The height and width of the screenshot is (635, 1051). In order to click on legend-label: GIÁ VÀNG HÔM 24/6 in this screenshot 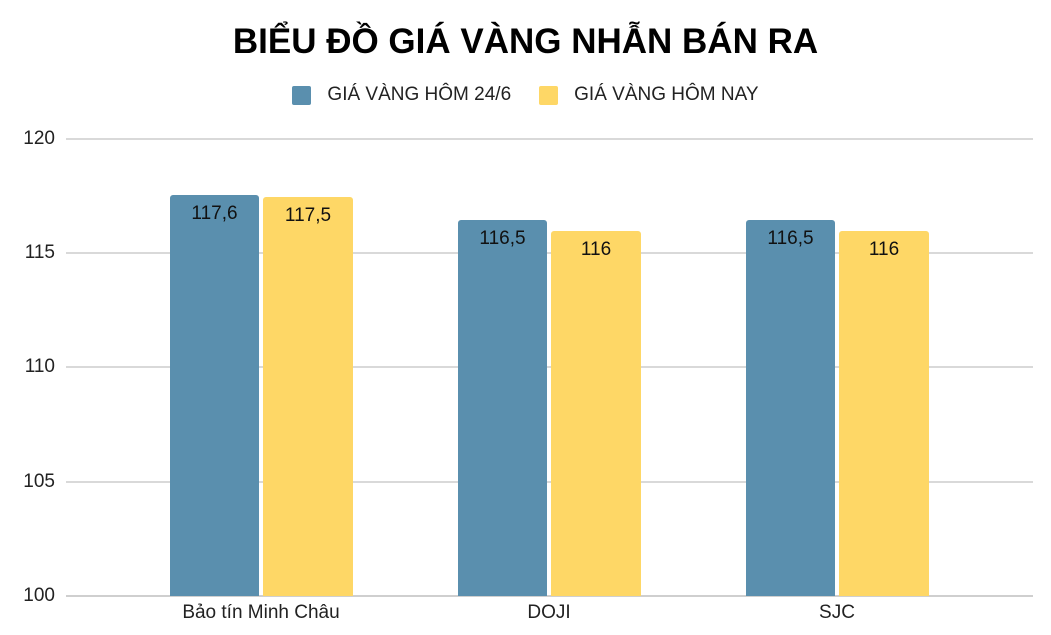, I will do `click(419, 94)`.